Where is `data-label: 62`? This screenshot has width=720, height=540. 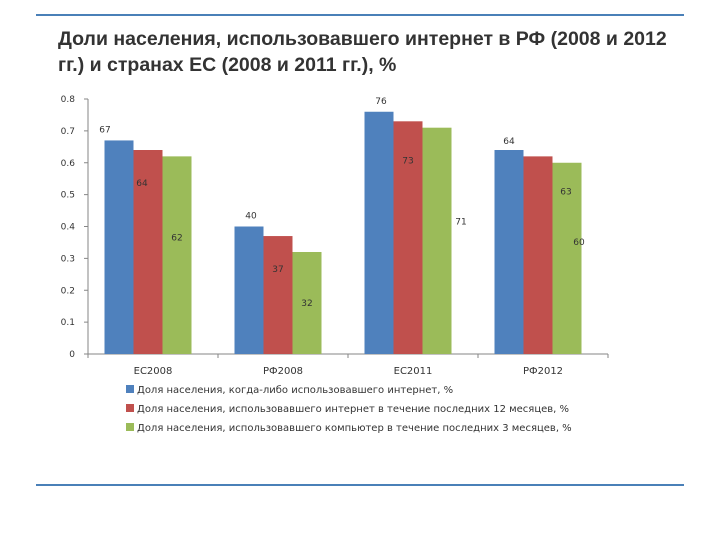
data-label: 62 is located at coordinates (176, 238).